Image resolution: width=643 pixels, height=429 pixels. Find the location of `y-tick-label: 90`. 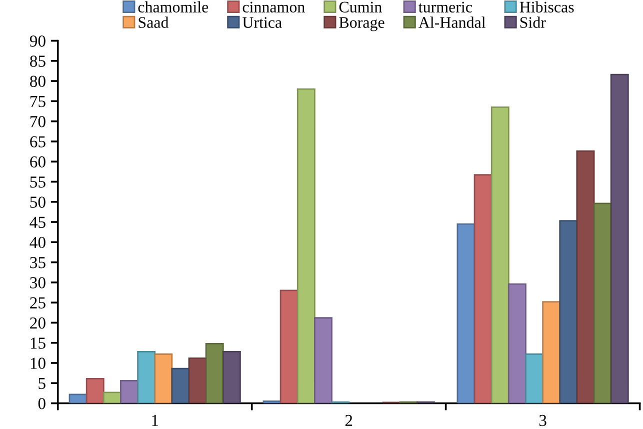

y-tick-label: 90 is located at coordinates (38, 41).